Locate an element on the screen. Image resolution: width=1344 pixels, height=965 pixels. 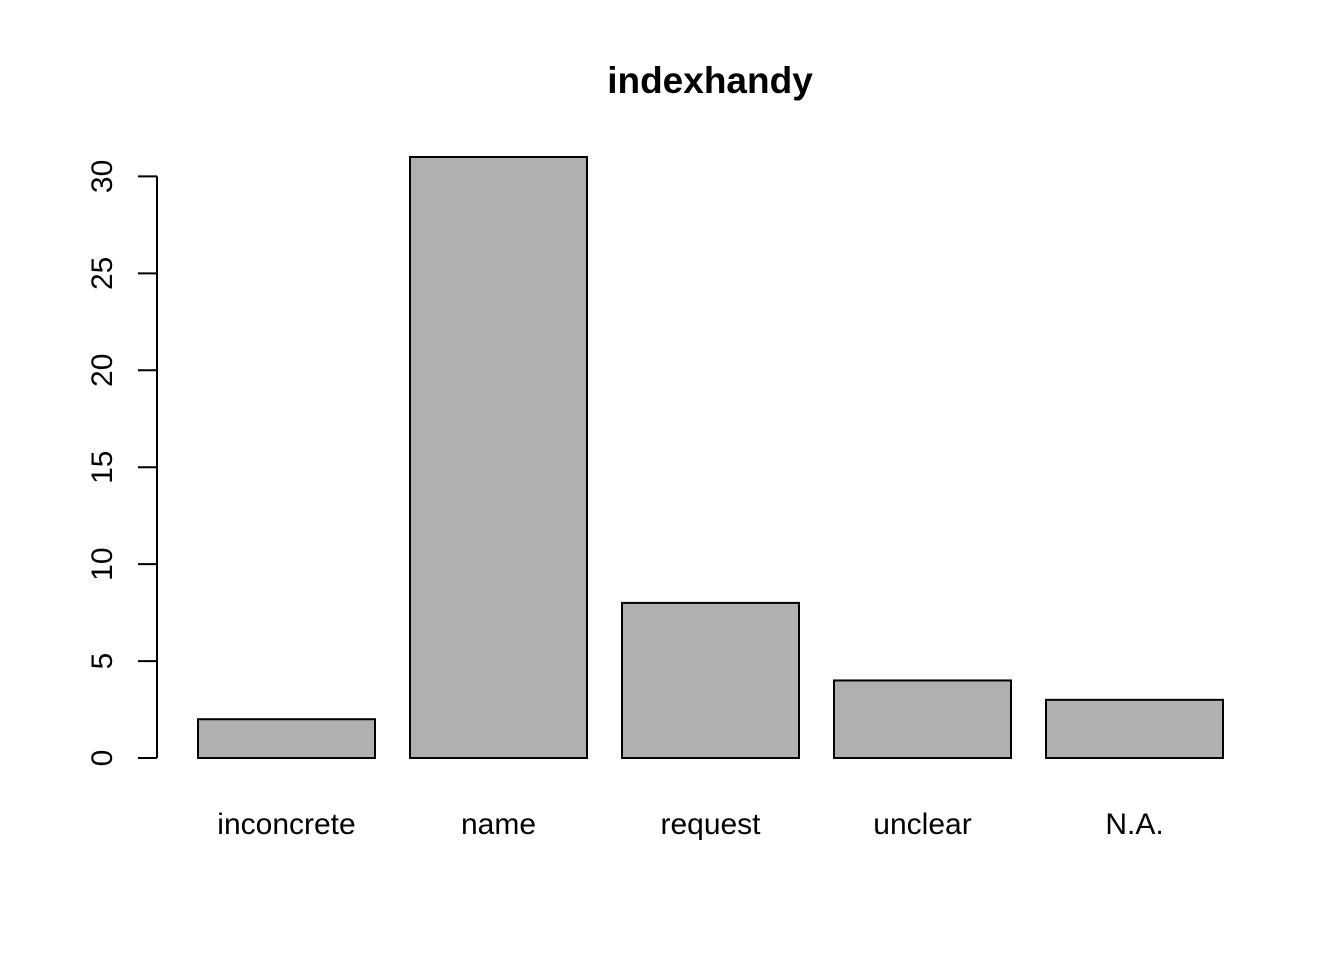
x-axis-labels: inconcrete name request unclear N.A. is located at coordinates (690, 824).